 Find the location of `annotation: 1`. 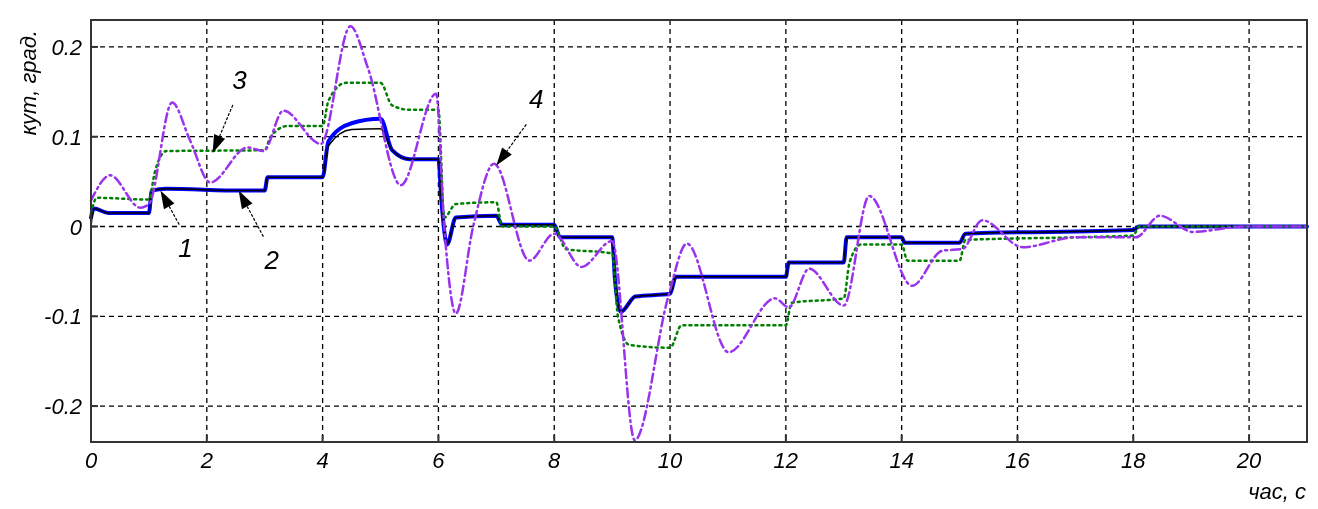

annotation: 1 is located at coordinates (185, 247).